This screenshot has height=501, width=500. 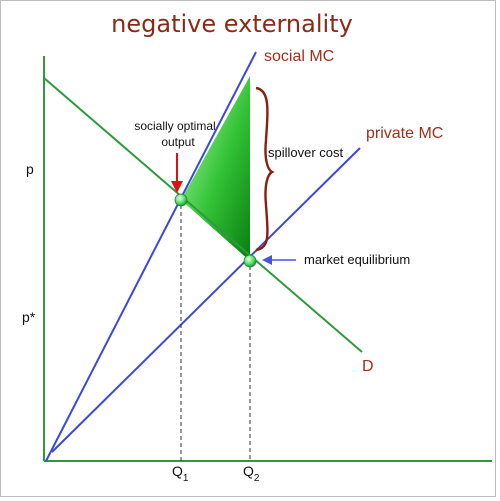 I want to click on y-tick-p-star: p*, so click(x=29, y=317).